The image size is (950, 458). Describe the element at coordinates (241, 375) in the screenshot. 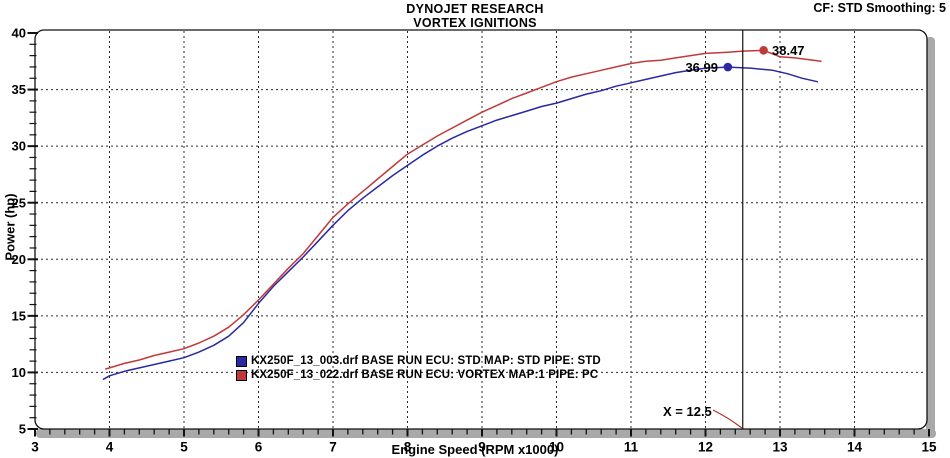

I see `legend-swatch-red-icon` at that location.